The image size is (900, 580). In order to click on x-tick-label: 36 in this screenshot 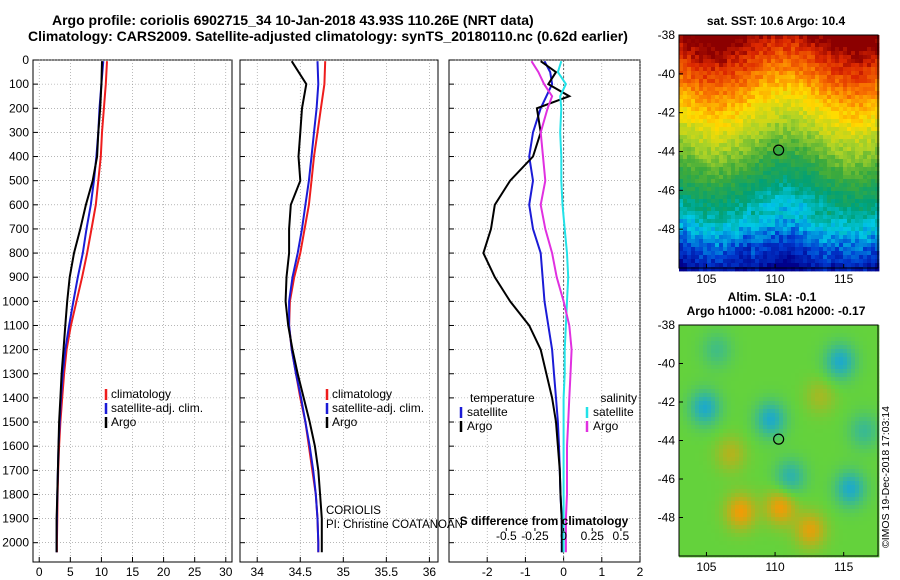, I will do `click(430, 572)`.